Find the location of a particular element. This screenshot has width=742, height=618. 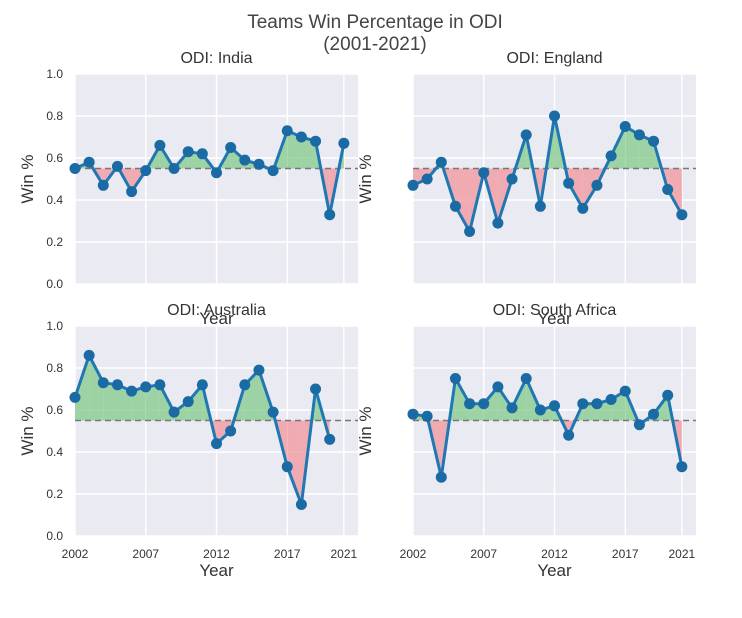

y-tick-label: 0.2 is located at coordinates (54, 242).